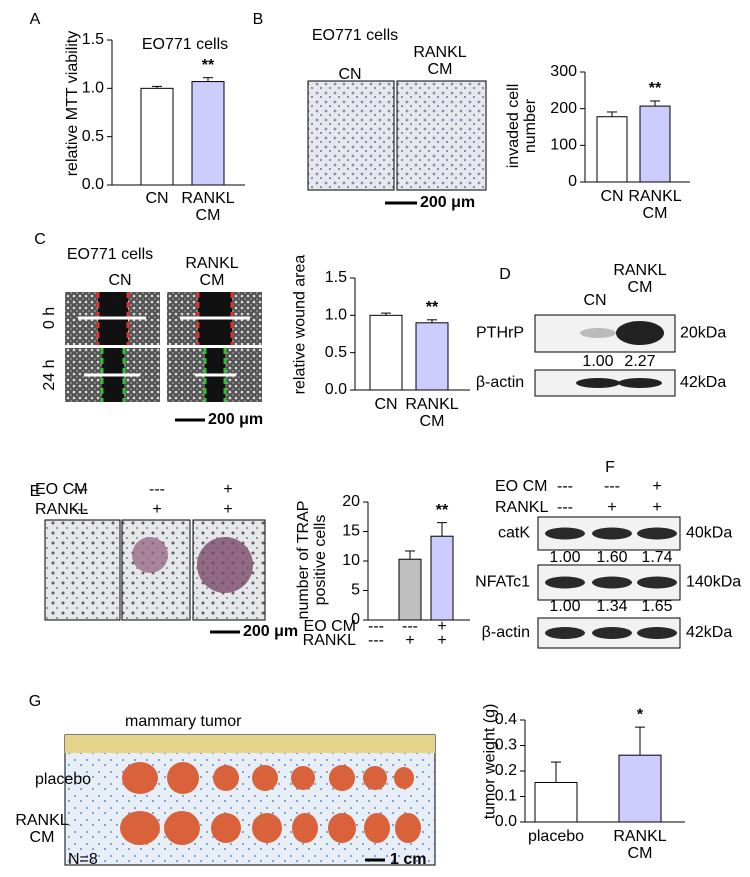 This screenshot has width=750, height=877. What do you see at coordinates (709, 533) in the screenshot?
I see `blot-size: 40kDa` at bounding box center [709, 533].